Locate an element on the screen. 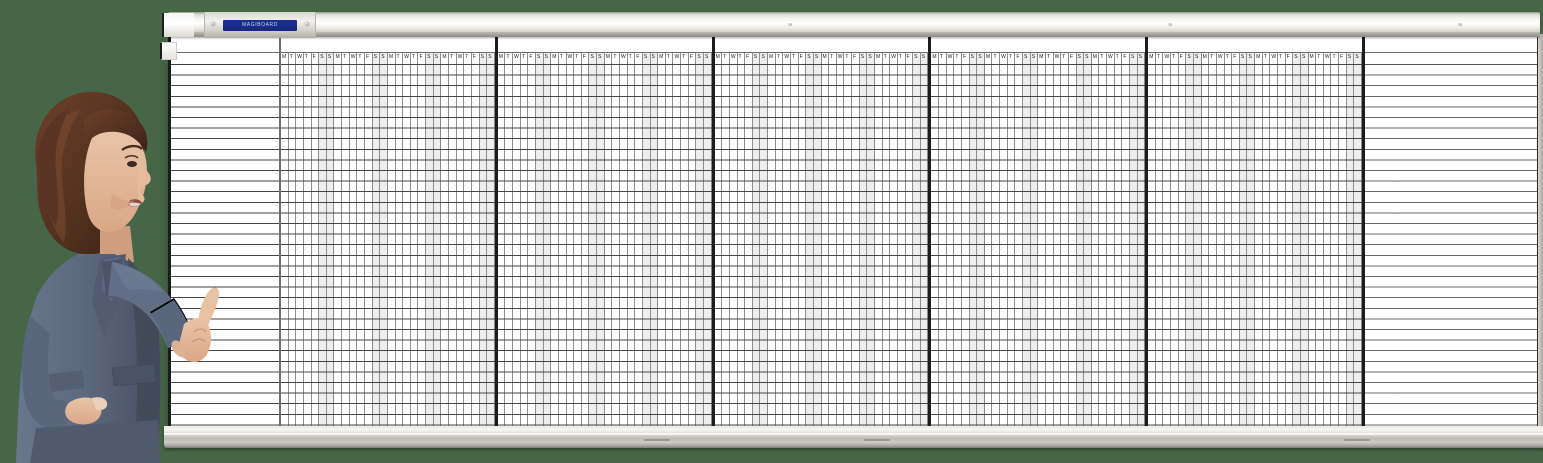  notes-column is located at coordinates (1451, 230).